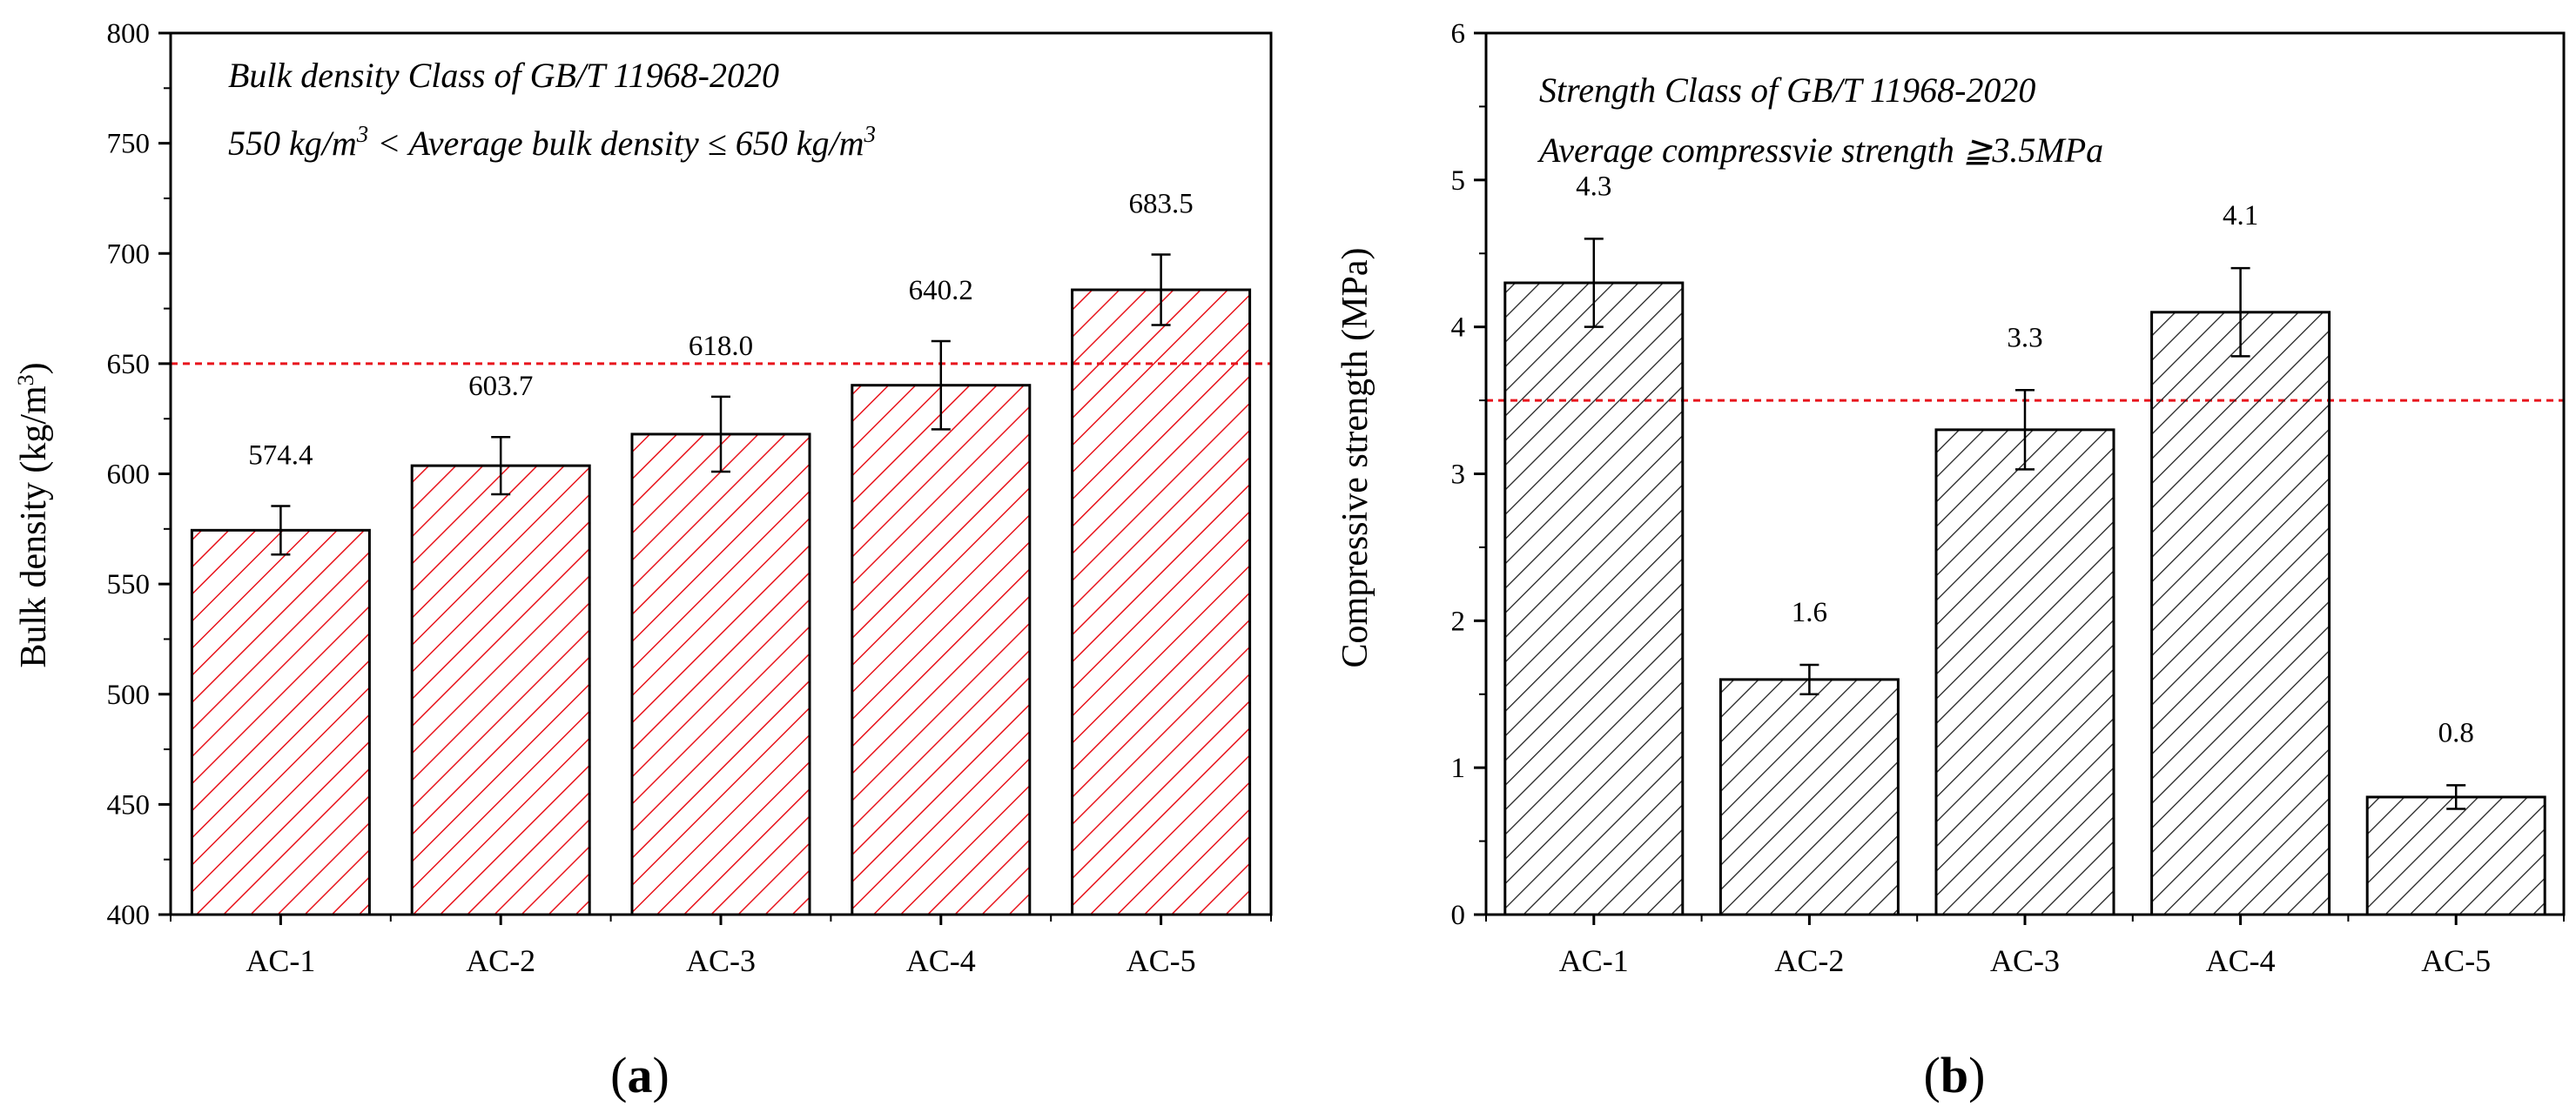 Image resolution: width=2576 pixels, height=1113 pixels. I want to click on panel-label-b-open: (, so click(1932, 1075).